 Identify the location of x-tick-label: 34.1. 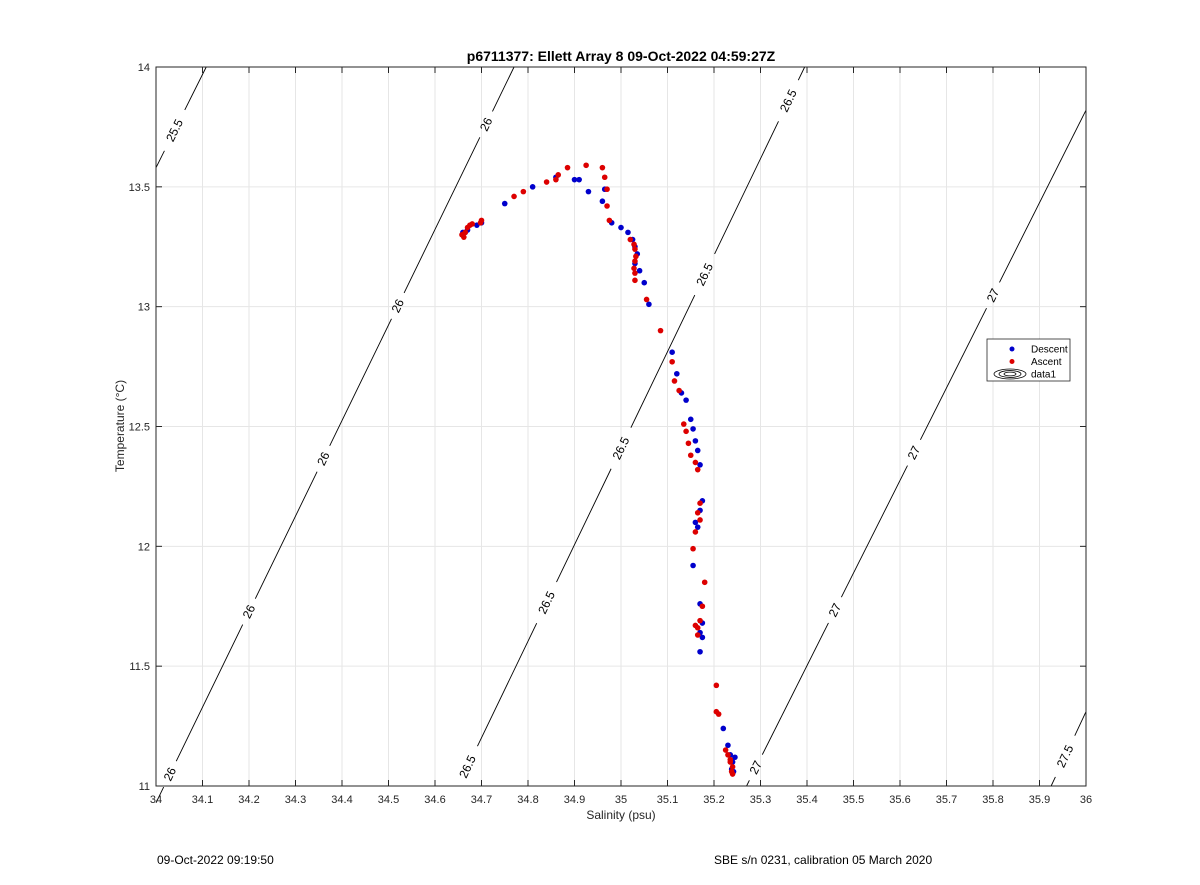
(202, 800).